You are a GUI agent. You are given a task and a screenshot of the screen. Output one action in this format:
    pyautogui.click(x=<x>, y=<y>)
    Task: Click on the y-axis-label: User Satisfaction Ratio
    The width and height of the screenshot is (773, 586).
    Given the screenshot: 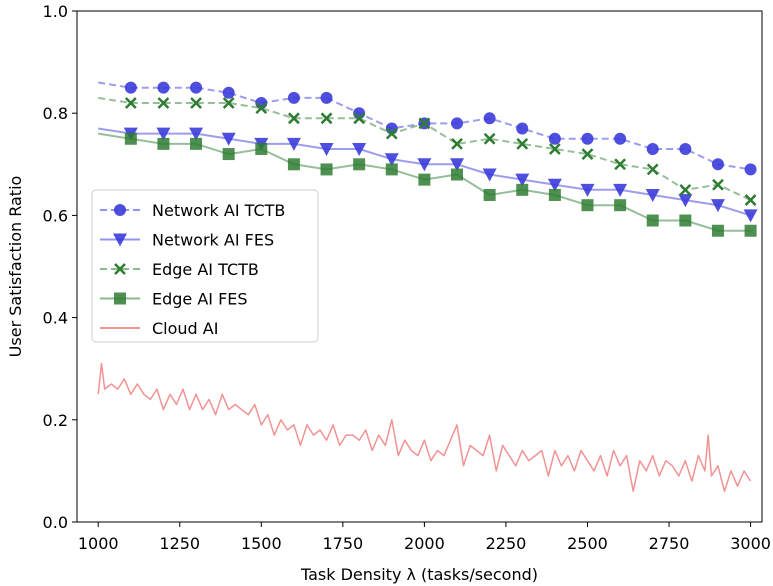 What is the action you would take?
    pyautogui.click(x=15, y=267)
    